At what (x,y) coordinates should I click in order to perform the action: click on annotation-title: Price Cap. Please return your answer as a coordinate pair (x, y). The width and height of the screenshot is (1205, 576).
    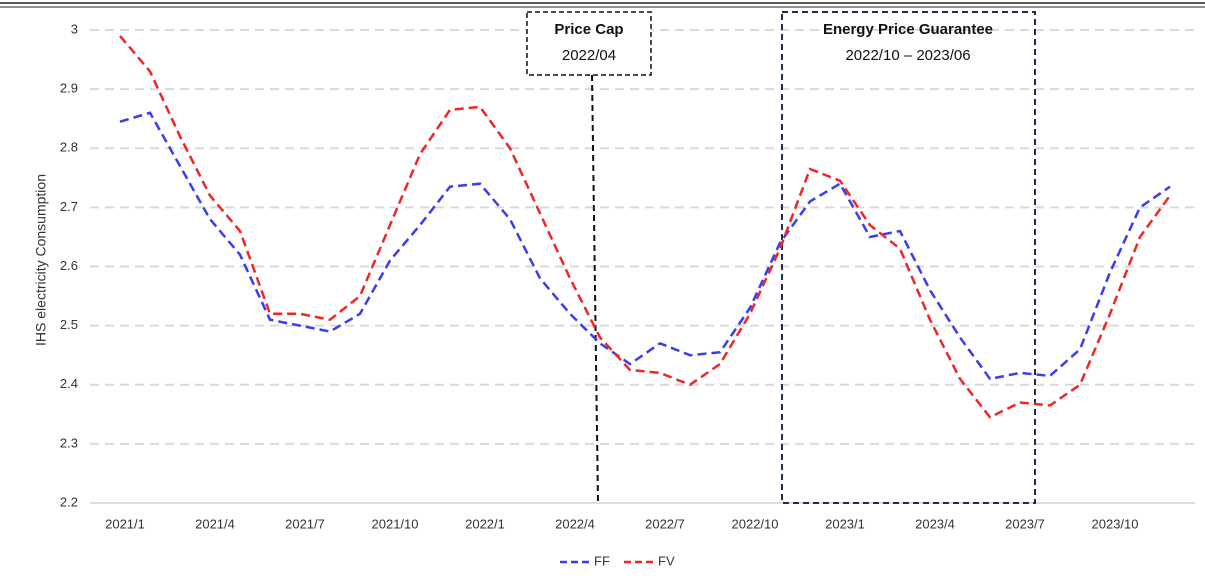
    Looking at the image, I should click on (588, 29).